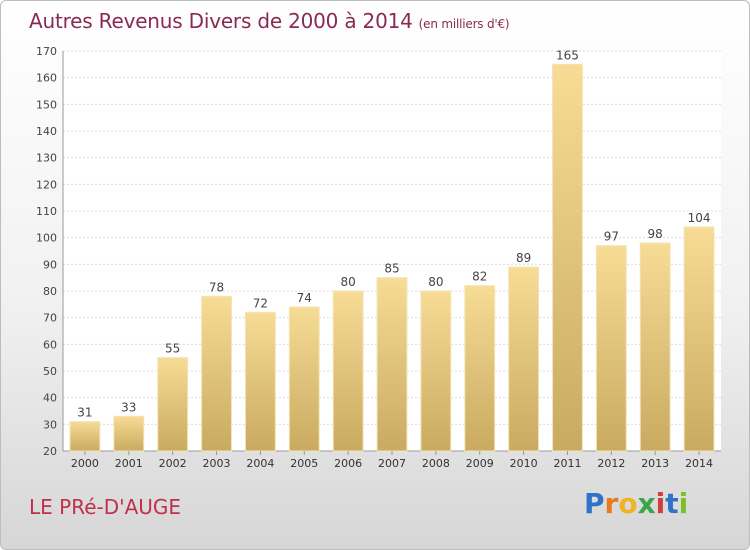  Describe the element at coordinates (524, 463) in the screenshot. I see `x-tick-label: 2010` at that location.